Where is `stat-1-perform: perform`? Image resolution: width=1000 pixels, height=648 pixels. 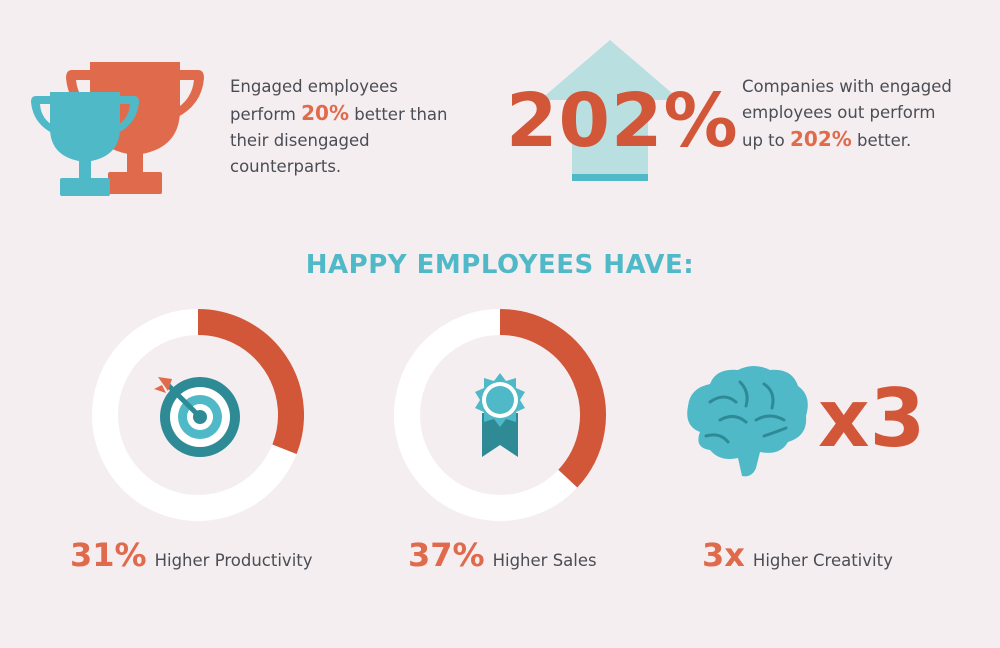 stat-1-perform: perform is located at coordinates (266, 114).